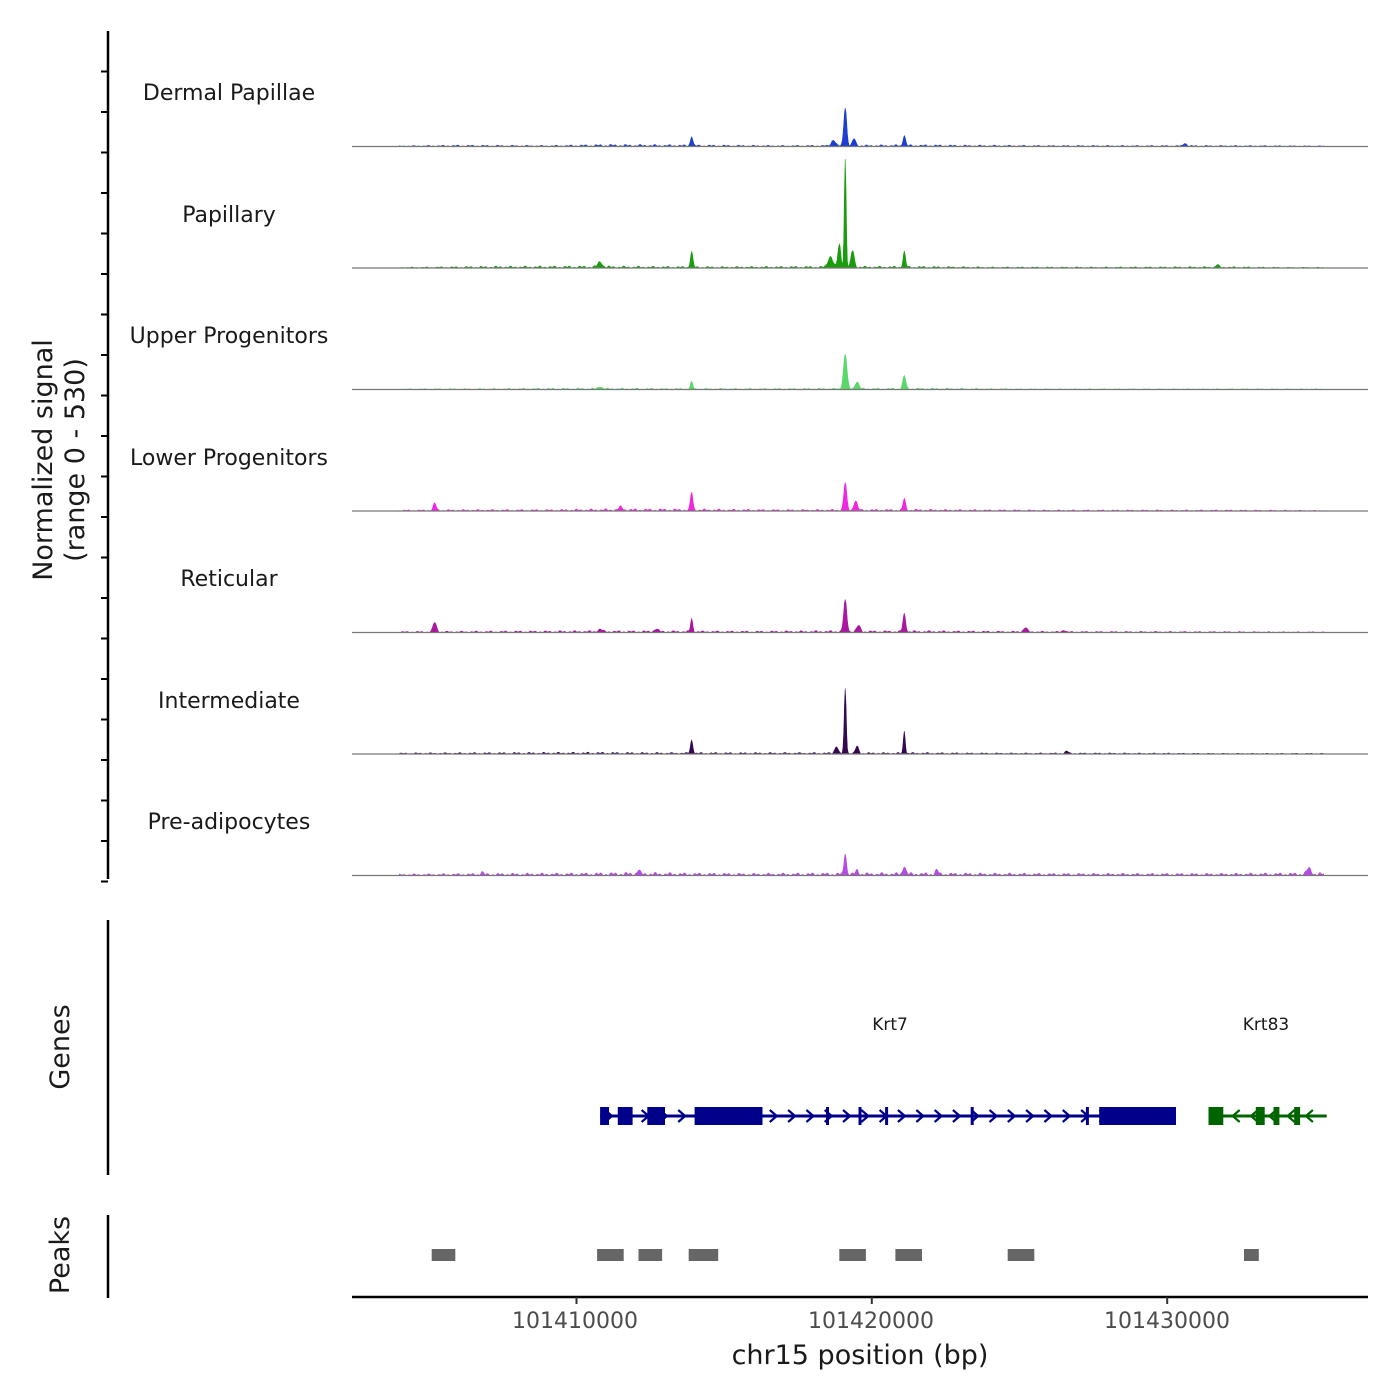  I want to click on coverage-area-pre-adipocytes, so click(861, 864).